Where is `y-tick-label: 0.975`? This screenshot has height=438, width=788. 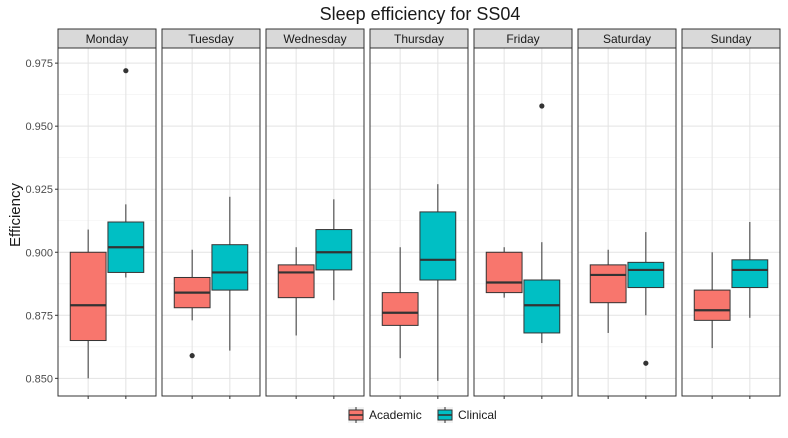 y-tick-label: 0.975 is located at coordinates (39, 64).